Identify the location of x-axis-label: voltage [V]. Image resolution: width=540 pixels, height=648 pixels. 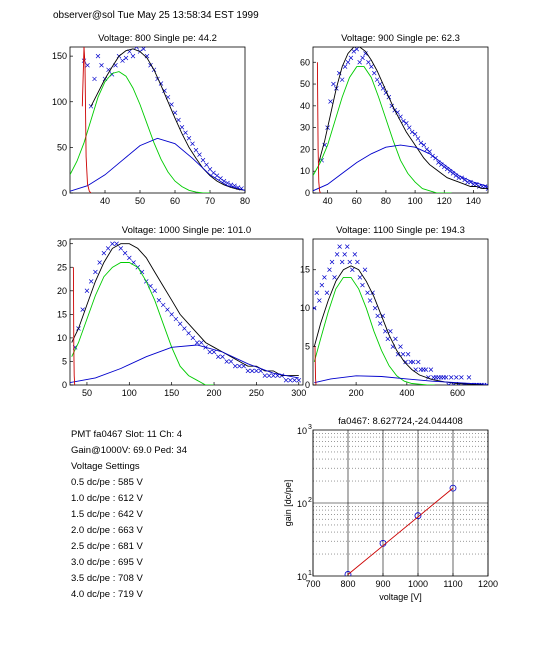
(400, 597).